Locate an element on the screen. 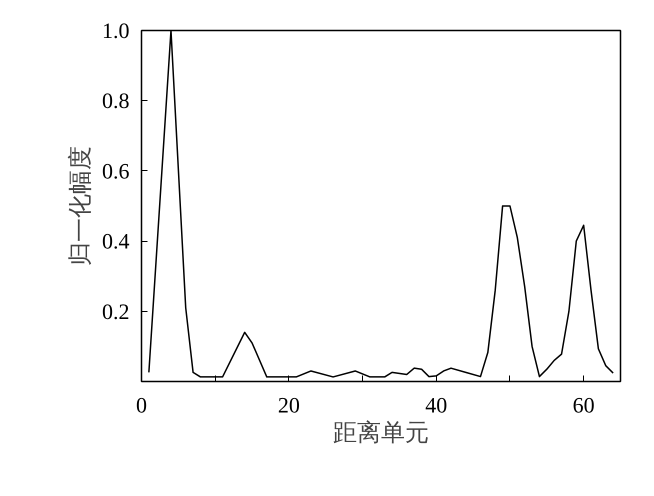 This screenshot has width=654, height=496. x-tick-label: 0 is located at coordinates (141, 405).